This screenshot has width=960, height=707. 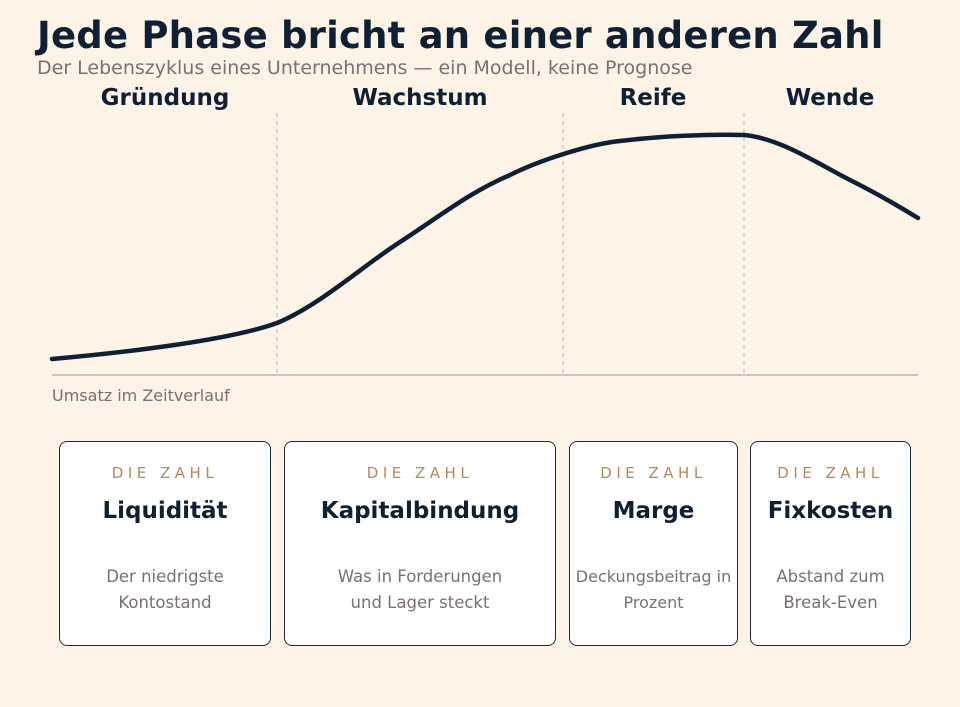 What do you see at coordinates (165, 589) in the screenshot?
I see `card-description: Der niedrigste Kontostand` at bounding box center [165, 589].